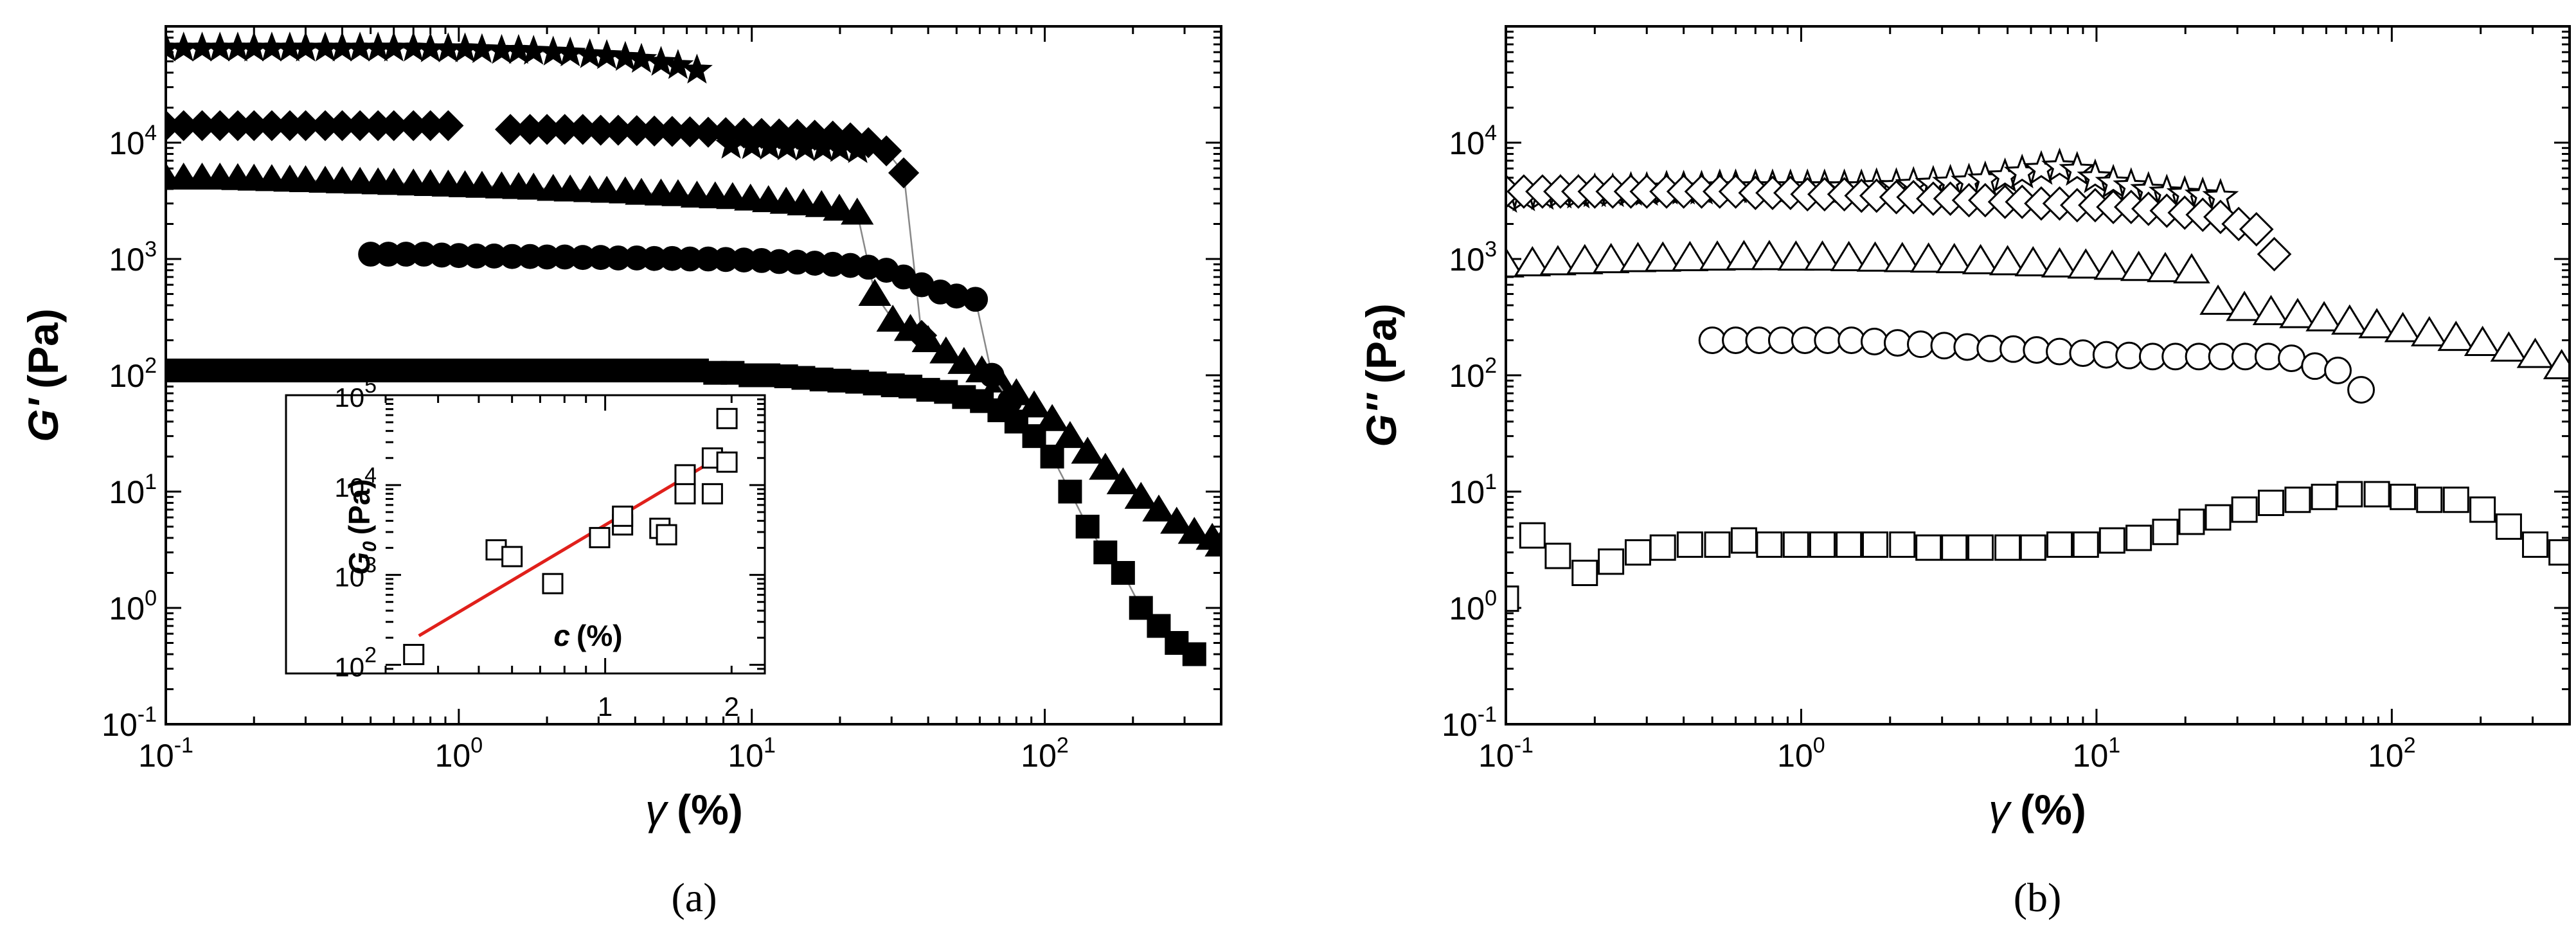 This screenshot has height=935, width=2576. Describe the element at coordinates (1801, 753) in the screenshot. I see `x-tick-label: 10⁰` at that location.